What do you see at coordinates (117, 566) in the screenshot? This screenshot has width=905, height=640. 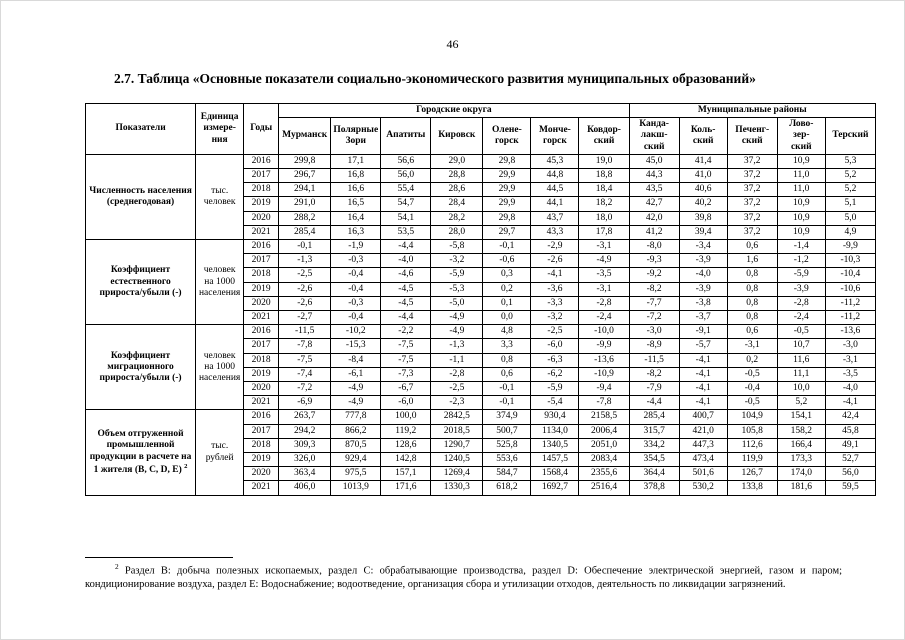 I see `footnote-marker: 2` at bounding box center [117, 566].